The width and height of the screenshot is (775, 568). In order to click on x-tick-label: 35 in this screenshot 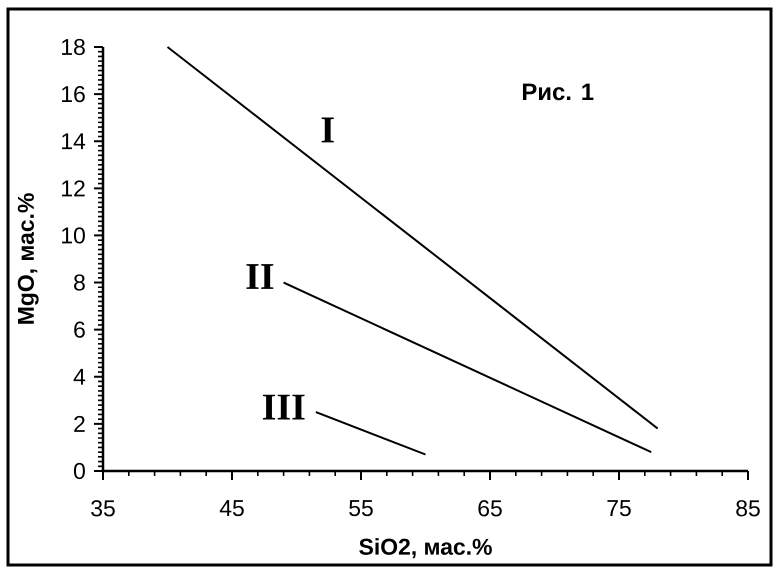, I will do `click(103, 508)`.